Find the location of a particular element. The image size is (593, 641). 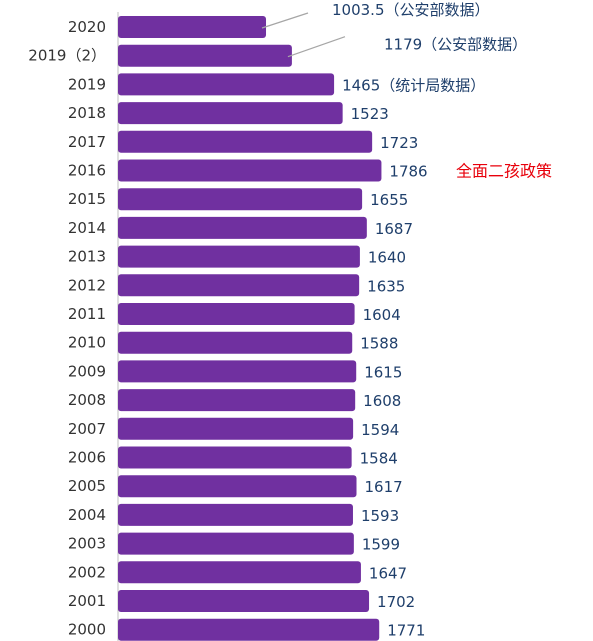

value-label-21: 1771 is located at coordinates (406, 631).